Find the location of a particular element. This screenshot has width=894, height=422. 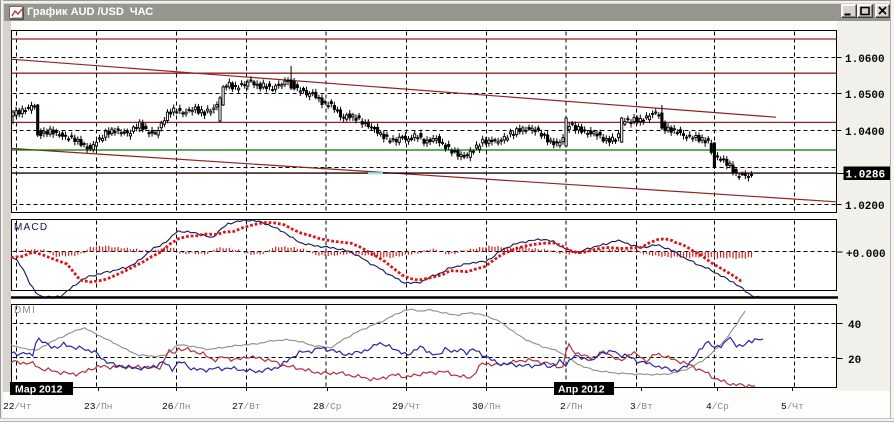

svg-text: 27/Вт is located at coordinates (246, 406).